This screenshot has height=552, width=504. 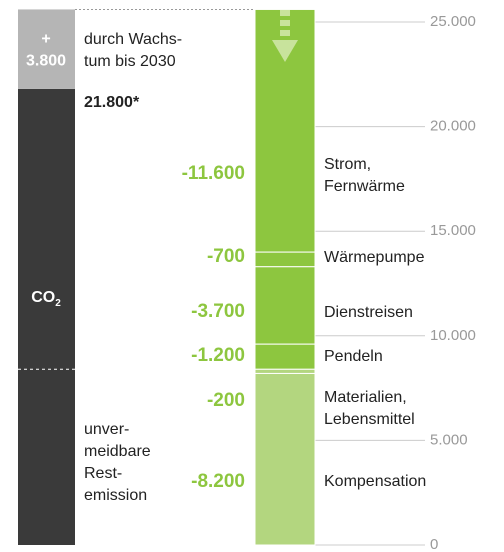 What do you see at coordinates (368, 312) in the screenshot?
I see `category-label: Dienstreisen` at bounding box center [368, 312].